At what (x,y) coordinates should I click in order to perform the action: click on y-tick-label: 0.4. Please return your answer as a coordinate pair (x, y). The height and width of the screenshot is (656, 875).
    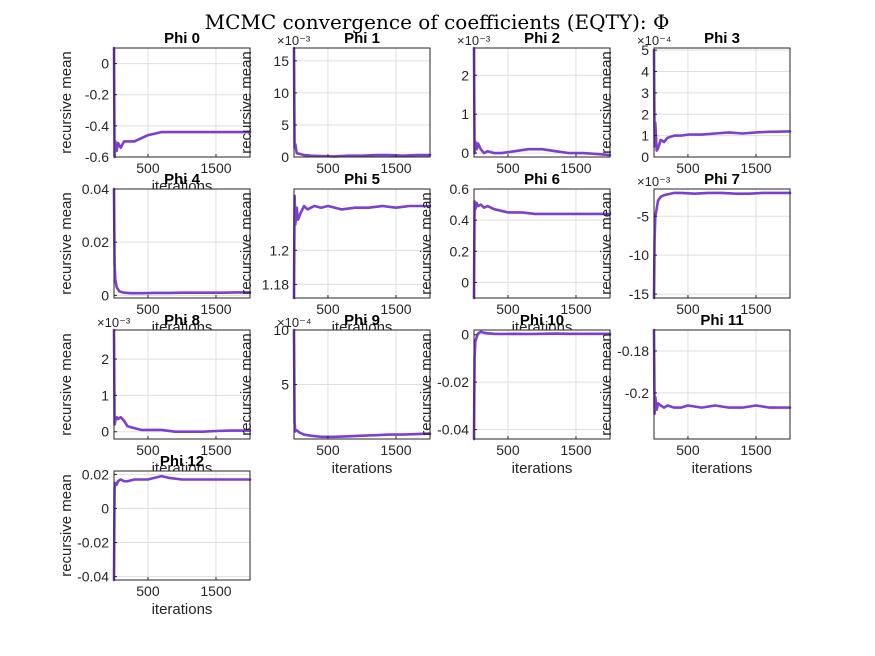
    Looking at the image, I should click on (460, 220).